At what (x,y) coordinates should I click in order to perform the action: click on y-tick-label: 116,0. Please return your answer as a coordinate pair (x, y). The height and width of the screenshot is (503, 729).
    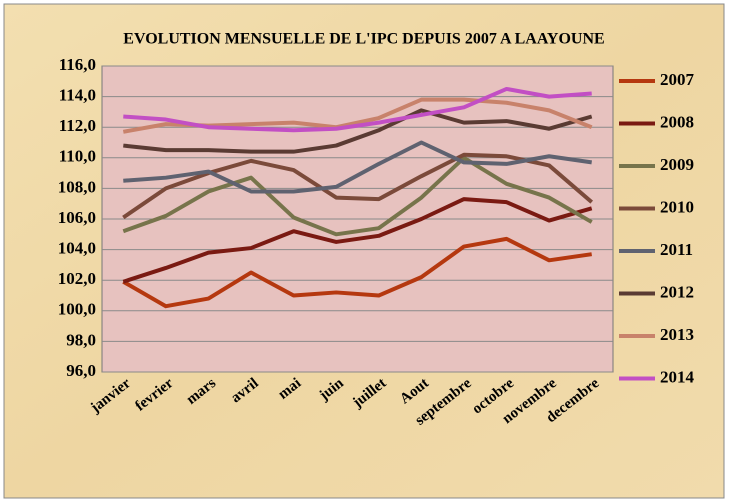
    Looking at the image, I should click on (77, 64).